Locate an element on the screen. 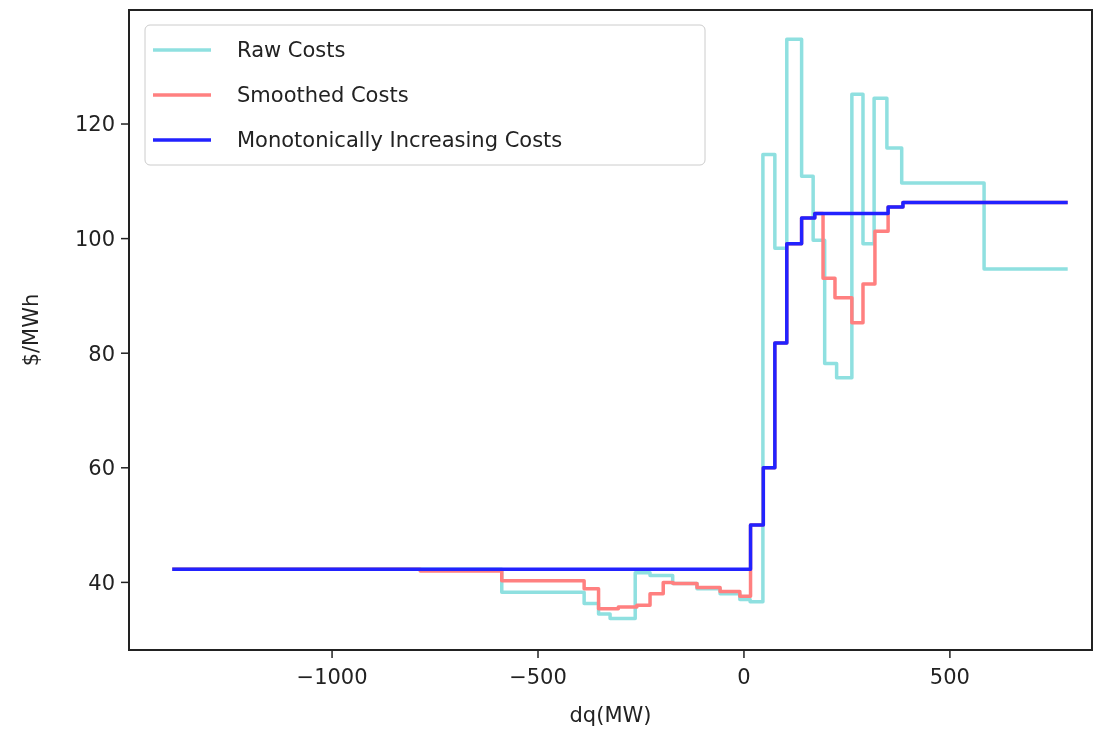 The image size is (1102, 742). x-tick-label: −1000 is located at coordinates (332, 677).